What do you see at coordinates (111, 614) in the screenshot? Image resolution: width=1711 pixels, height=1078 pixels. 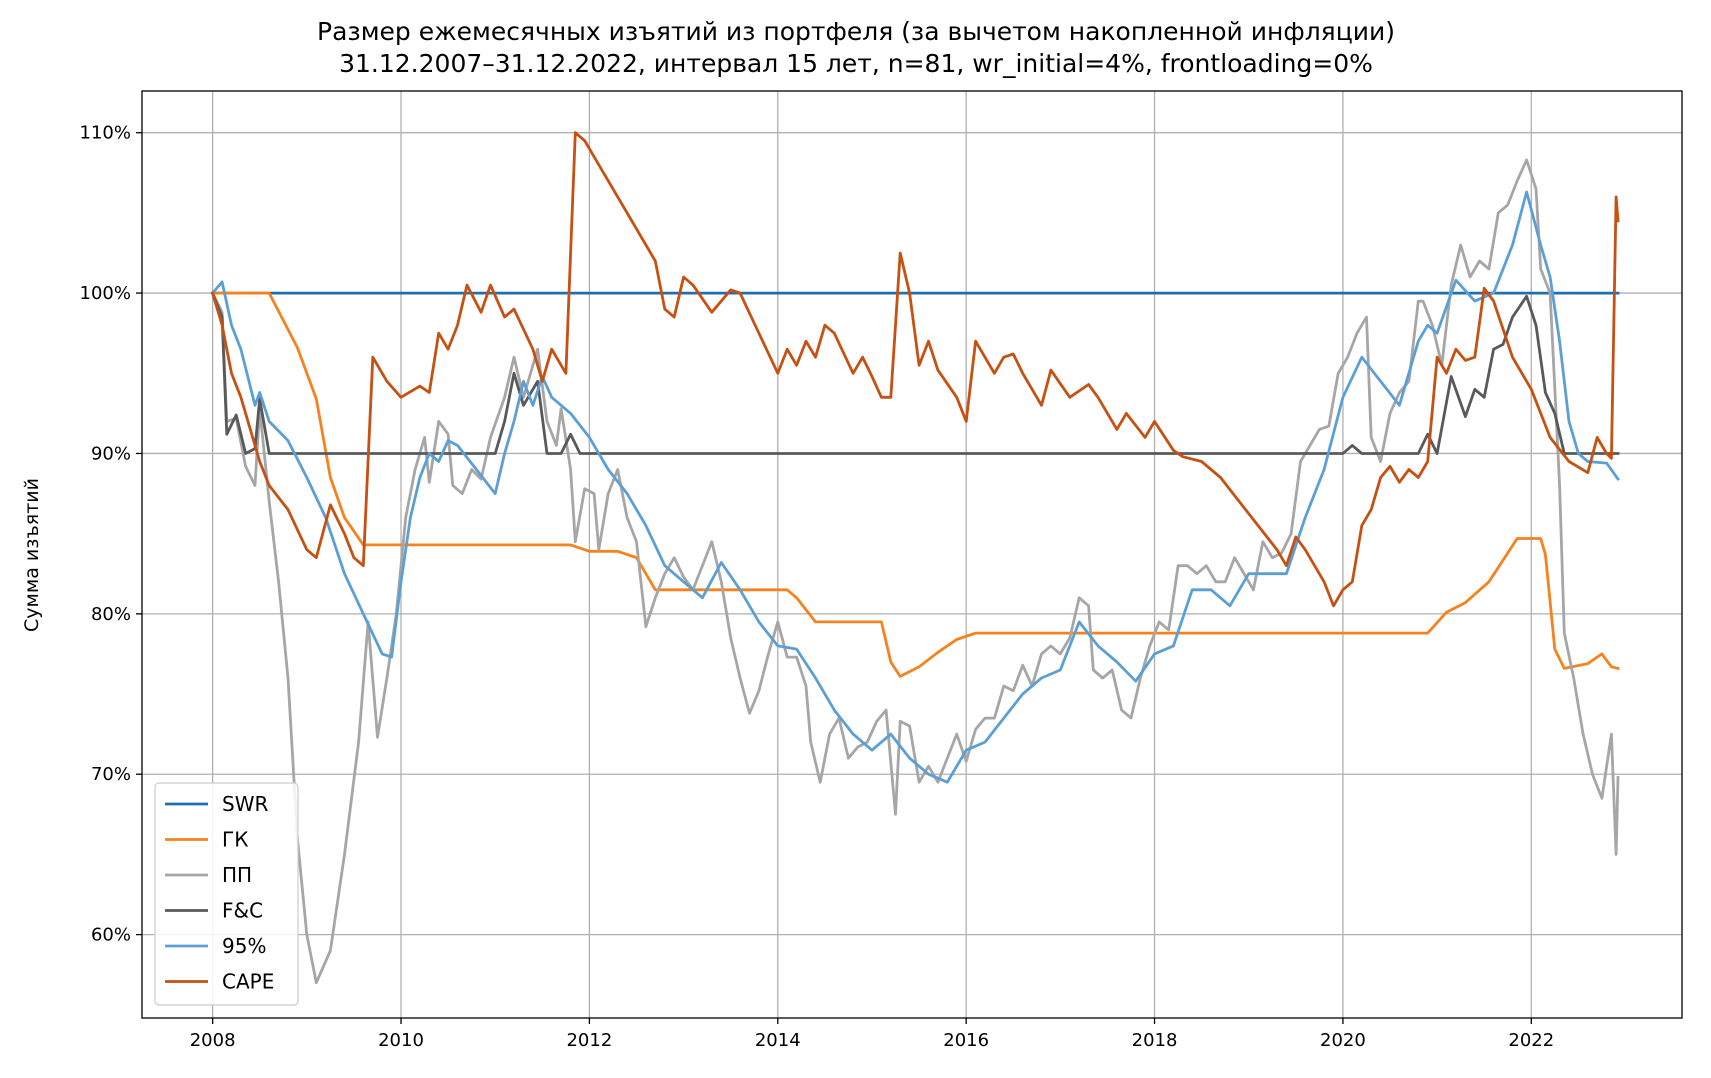 I see `y-tick-label-80%: 80%` at bounding box center [111, 614].